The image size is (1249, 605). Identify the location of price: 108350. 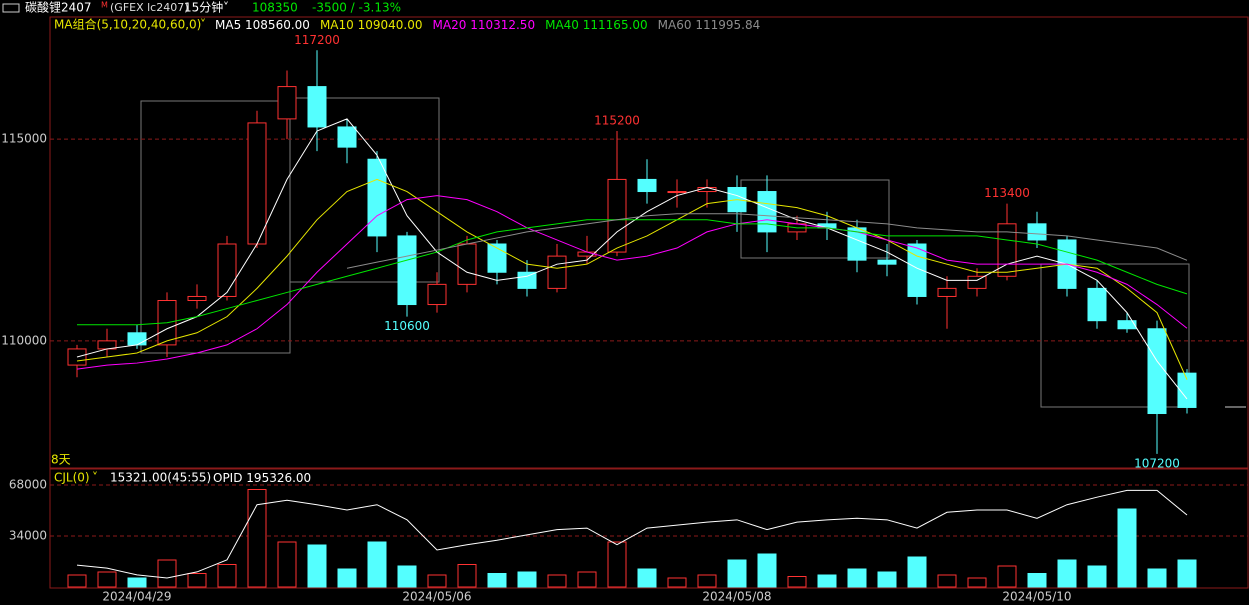
(275, 8).